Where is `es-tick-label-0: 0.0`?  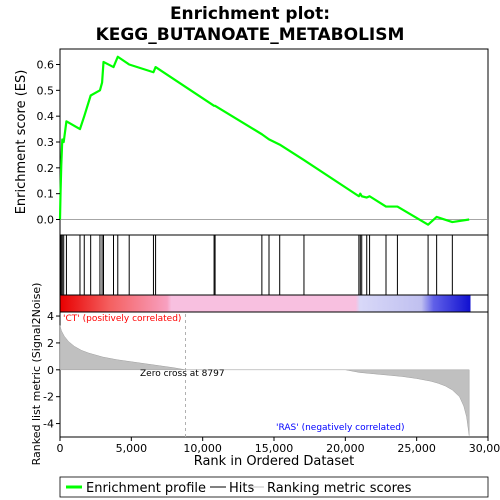
es-tick-label-0: 0.0 is located at coordinates (46, 220).